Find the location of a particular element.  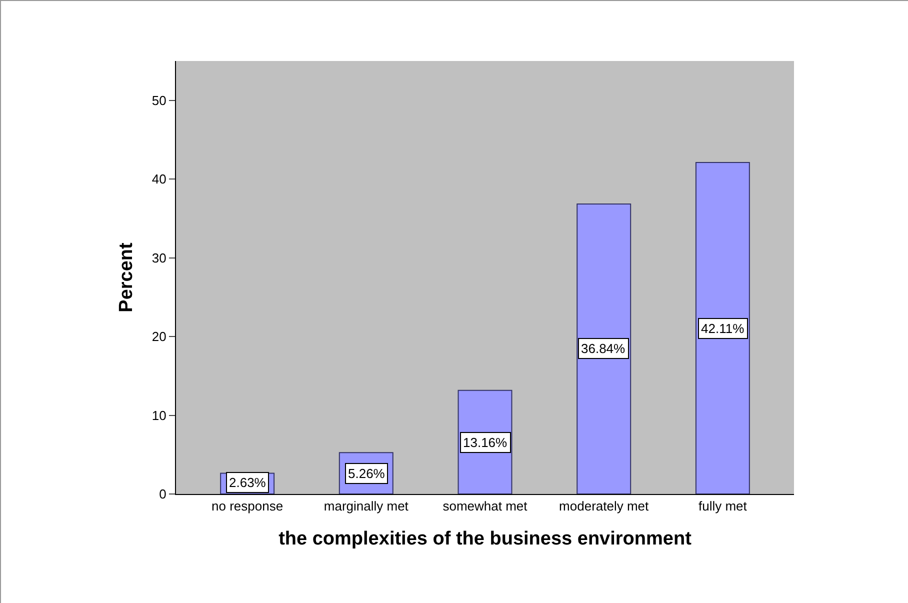

data-label: 13.16% is located at coordinates (485, 442).